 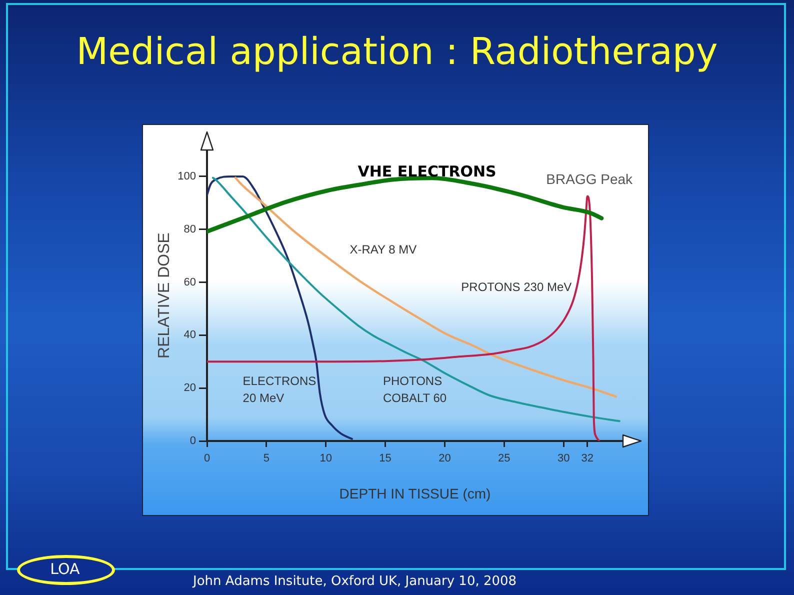 I want to click on series-label: VHE ELECTRONS, so click(x=427, y=171).